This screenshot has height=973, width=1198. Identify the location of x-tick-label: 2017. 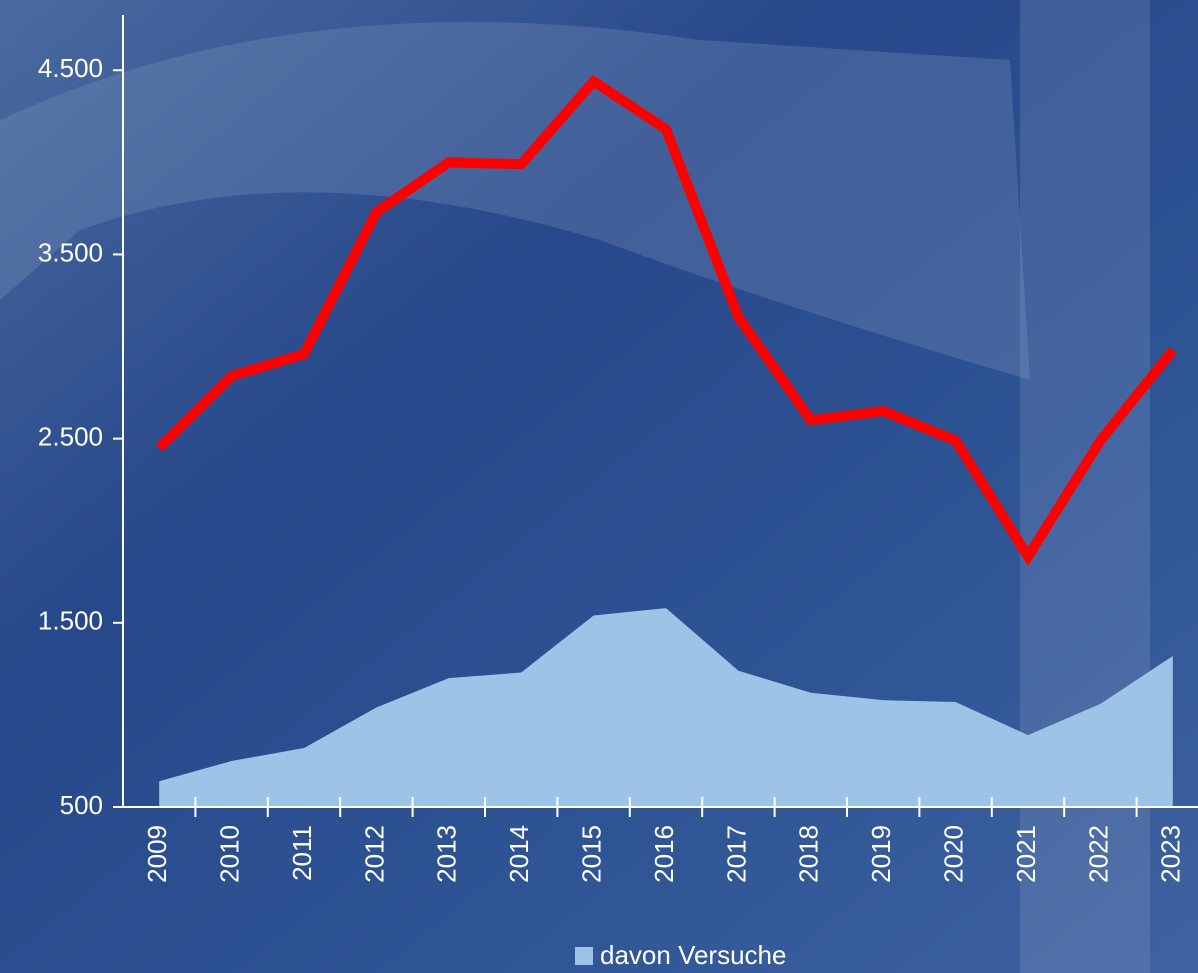
(736, 854).